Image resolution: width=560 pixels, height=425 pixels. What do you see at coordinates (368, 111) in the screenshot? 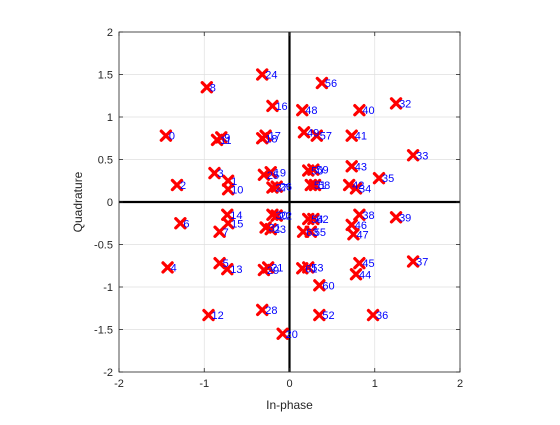
I see `data-point-label: 40` at bounding box center [368, 111].